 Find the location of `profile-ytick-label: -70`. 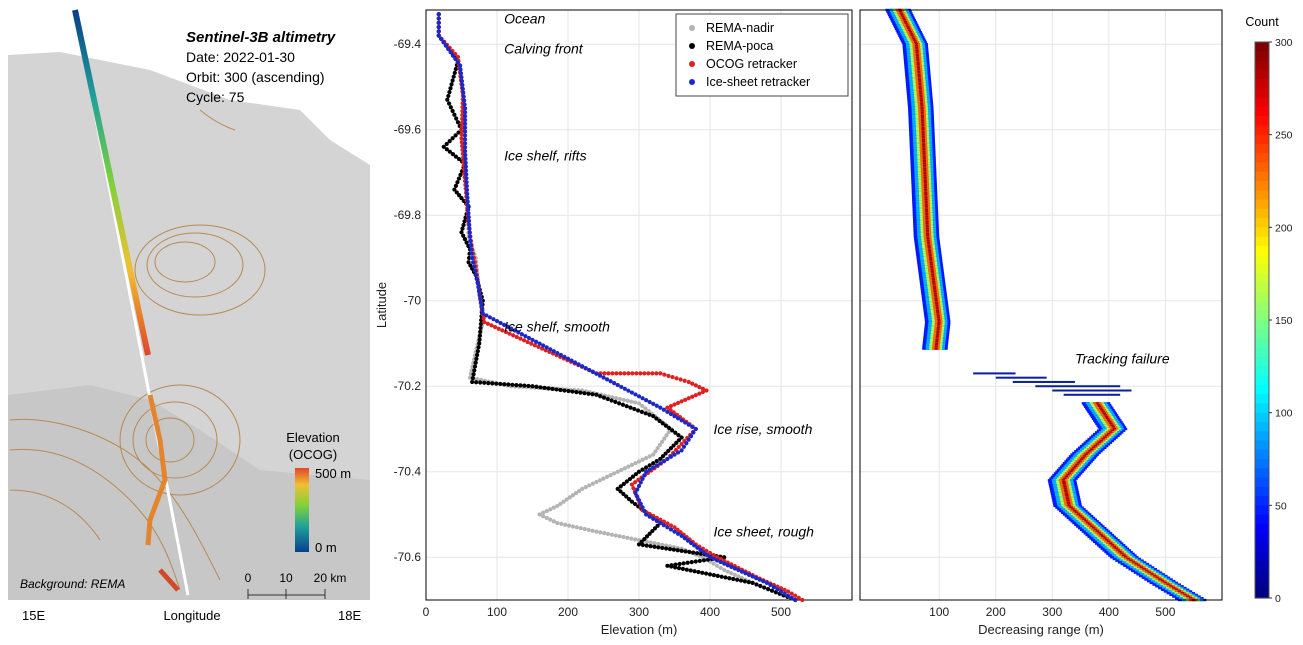

profile-ytick-label: -70 is located at coordinates (413, 301).